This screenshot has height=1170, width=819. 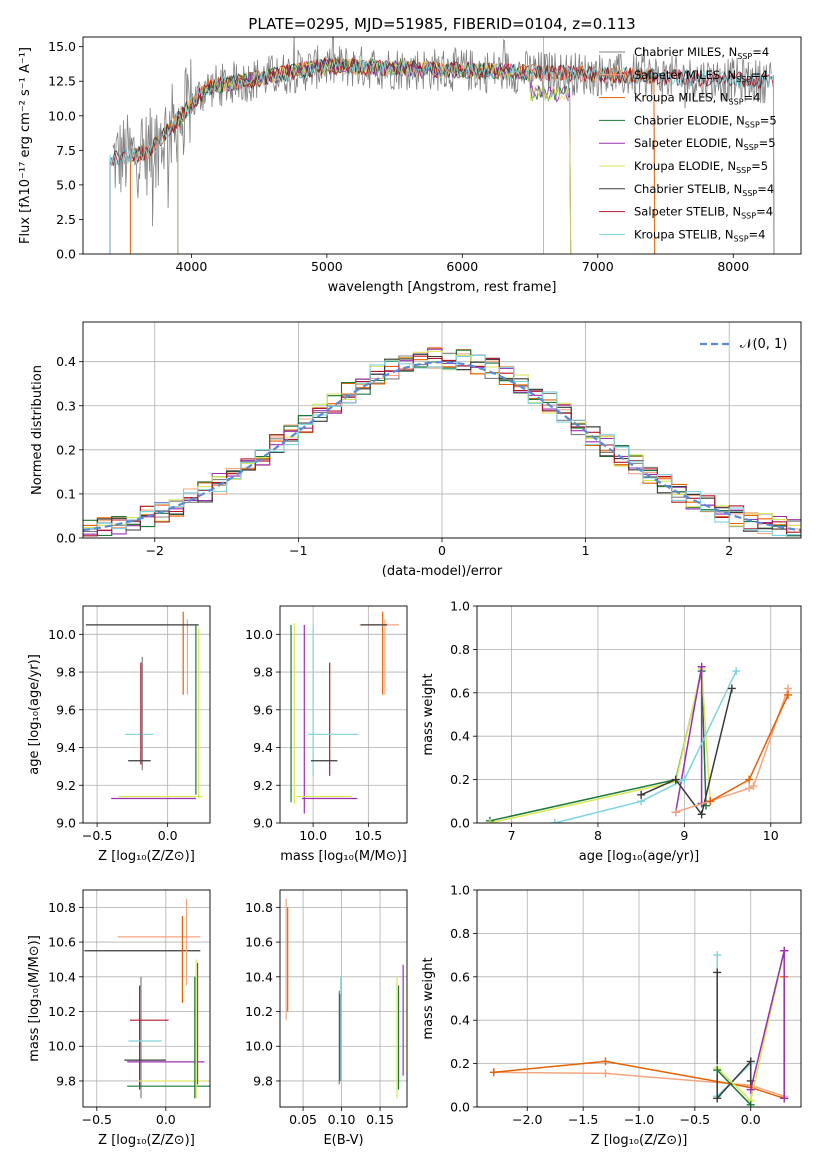 What do you see at coordinates (368, 835) in the screenshot?
I see `x-tick-label: 10.5` at bounding box center [368, 835].